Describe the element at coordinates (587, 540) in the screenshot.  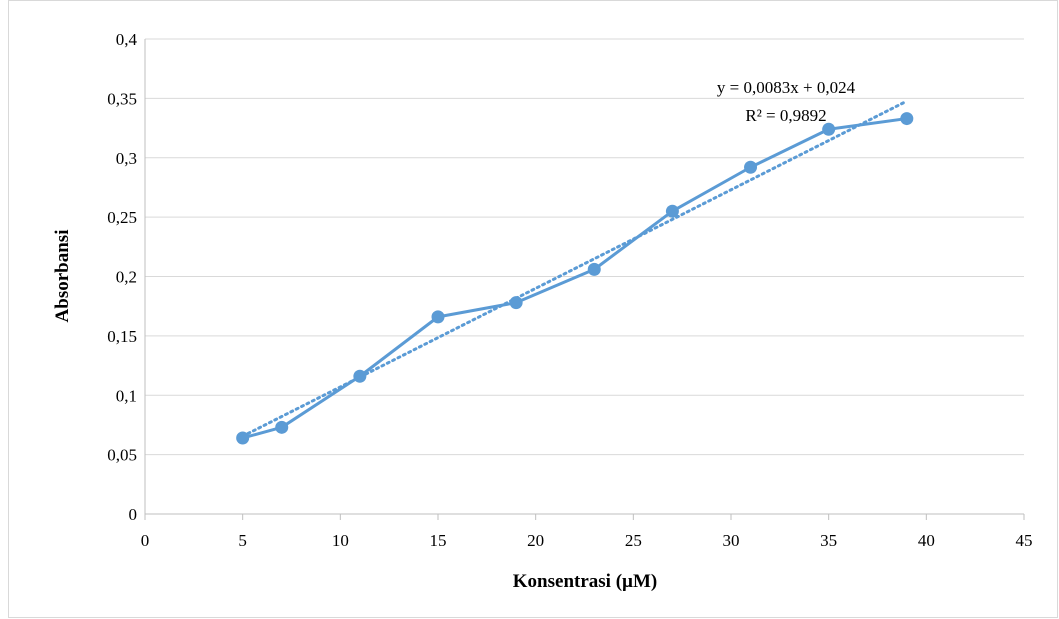
I see `x-tick-labels: 0 5 10 15 20 25 30 35 40 45` at that location.